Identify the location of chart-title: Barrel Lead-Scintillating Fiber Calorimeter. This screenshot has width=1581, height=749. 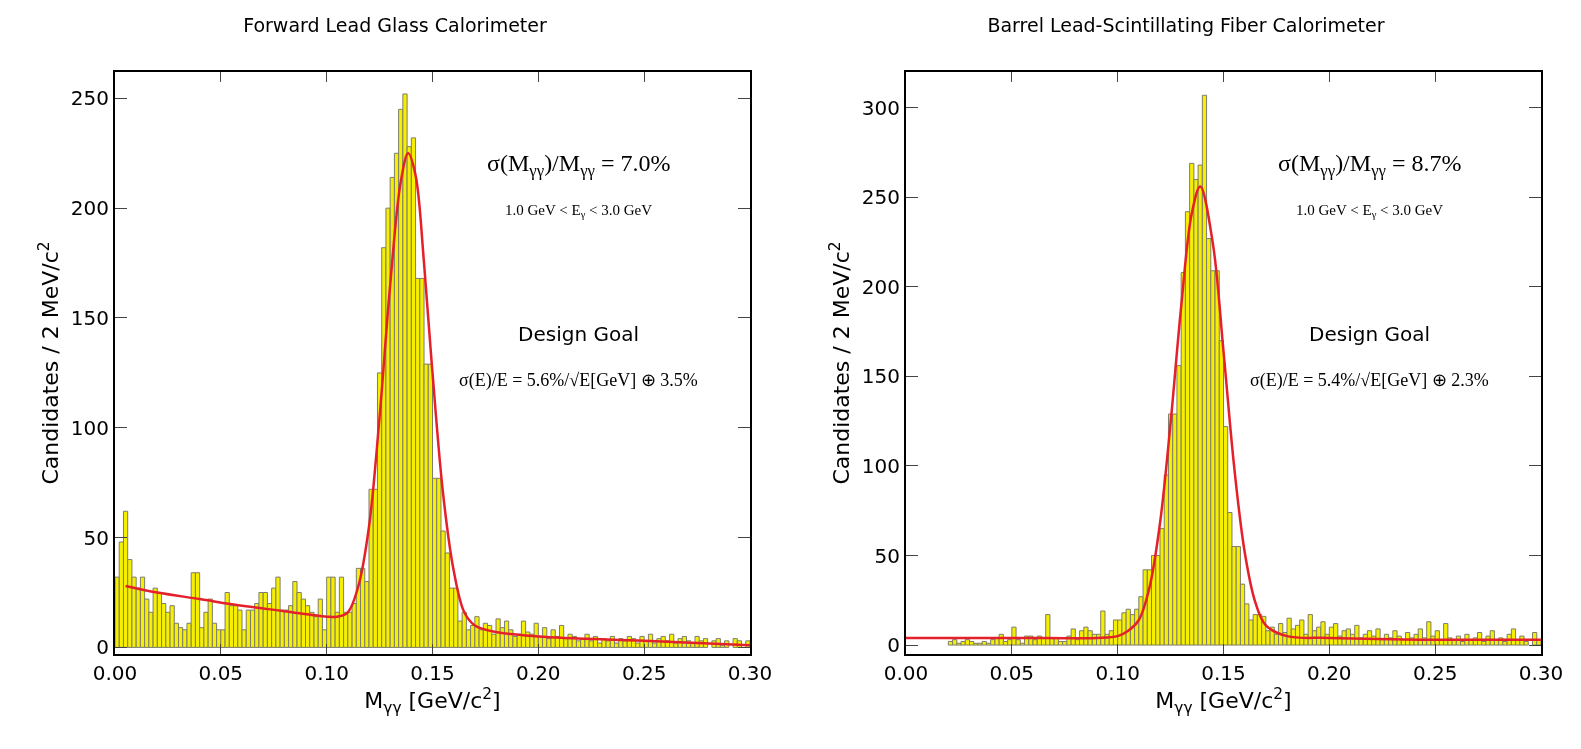
(1186, 25).